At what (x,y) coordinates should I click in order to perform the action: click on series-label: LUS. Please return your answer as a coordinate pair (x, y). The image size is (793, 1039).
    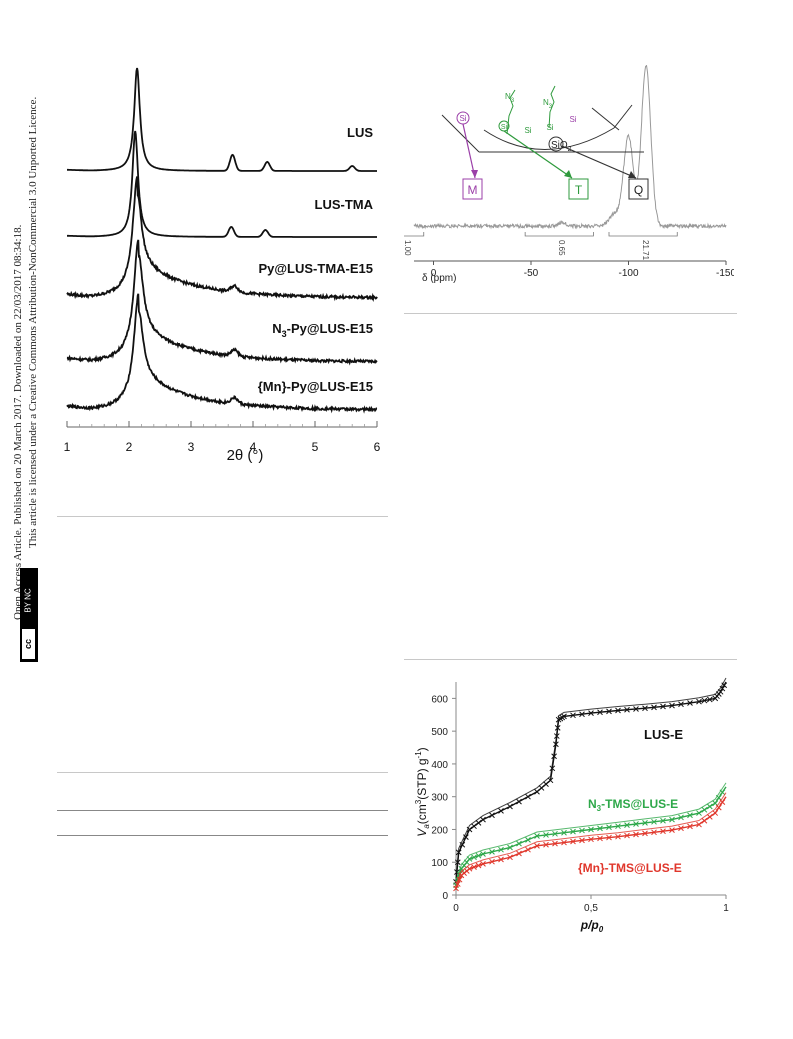
    Looking at the image, I should click on (360, 132).